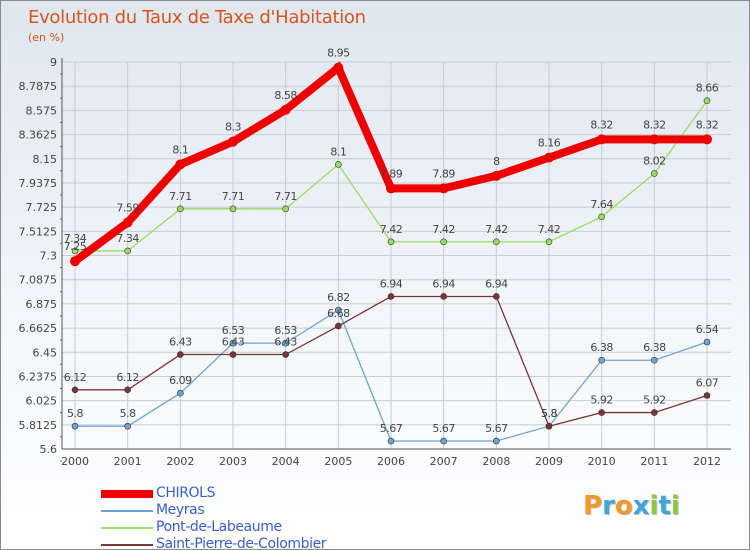 This screenshot has width=750, height=550. Describe the element at coordinates (707, 88) in the screenshot. I see `data-label: 8.66` at that location.